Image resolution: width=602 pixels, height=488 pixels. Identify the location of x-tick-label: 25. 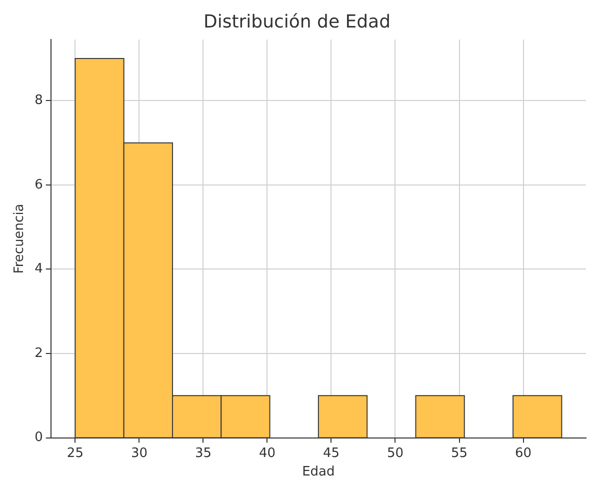
(75, 453).